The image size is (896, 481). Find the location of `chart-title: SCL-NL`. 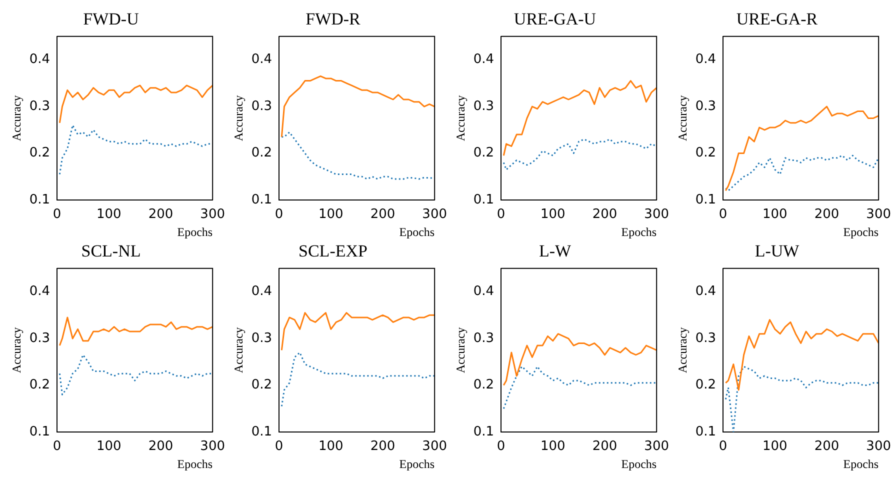

chart-title: SCL-NL is located at coordinates (111, 251).